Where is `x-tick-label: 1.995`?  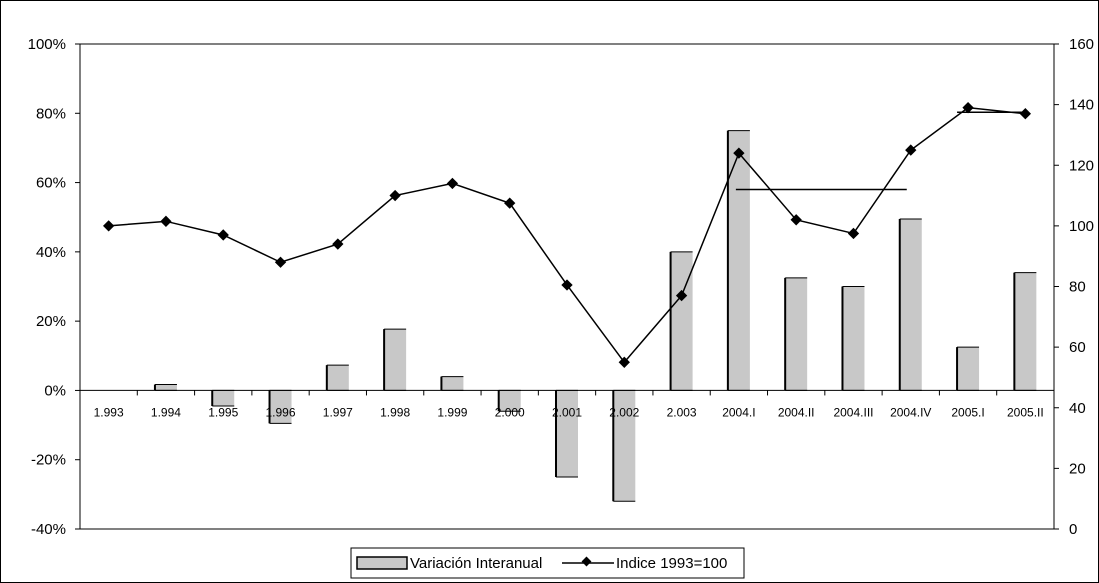 x-tick-label: 1.995 is located at coordinates (223, 412).